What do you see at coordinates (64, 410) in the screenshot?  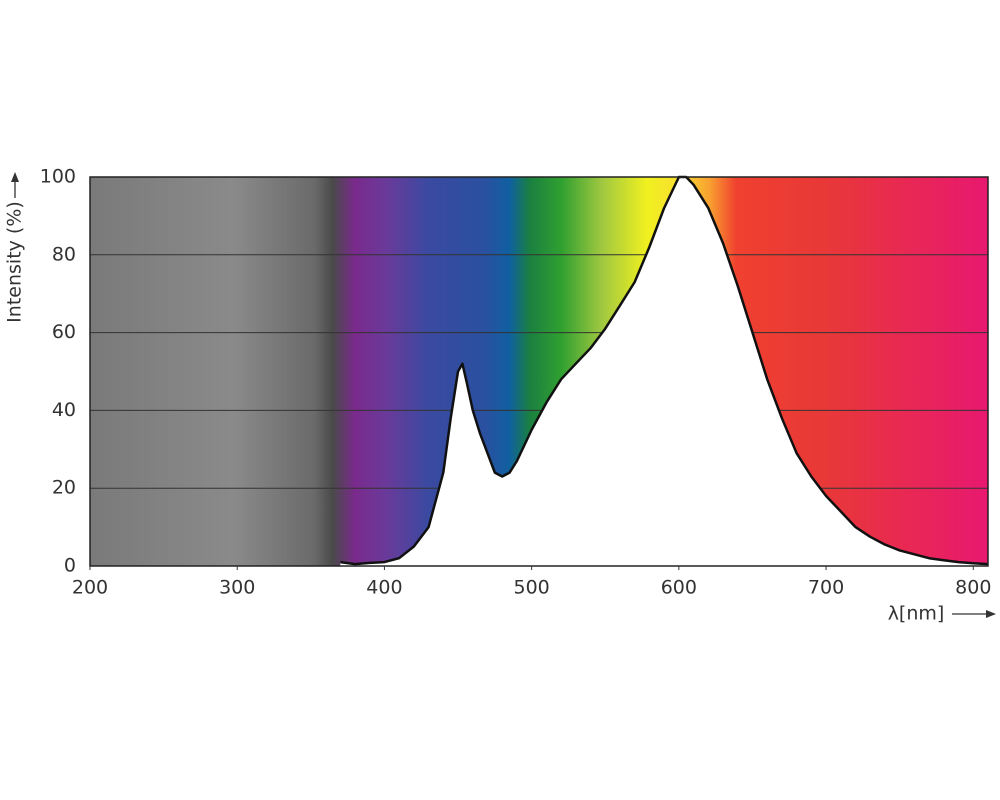 I see `y-tick-label: 40` at bounding box center [64, 410].